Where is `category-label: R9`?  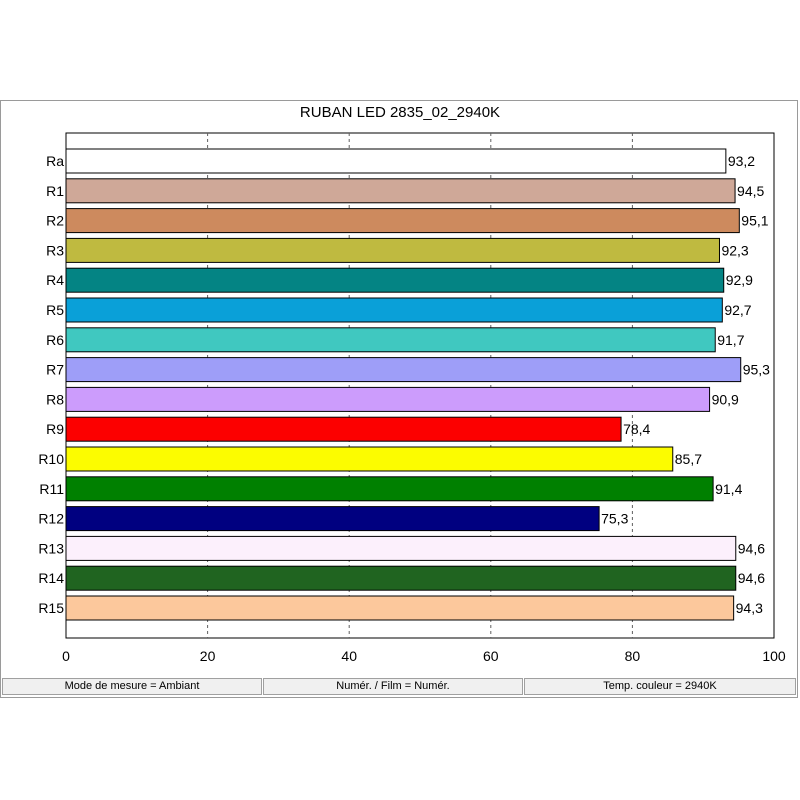 category-label: R9 is located at coordinates (55, 429).